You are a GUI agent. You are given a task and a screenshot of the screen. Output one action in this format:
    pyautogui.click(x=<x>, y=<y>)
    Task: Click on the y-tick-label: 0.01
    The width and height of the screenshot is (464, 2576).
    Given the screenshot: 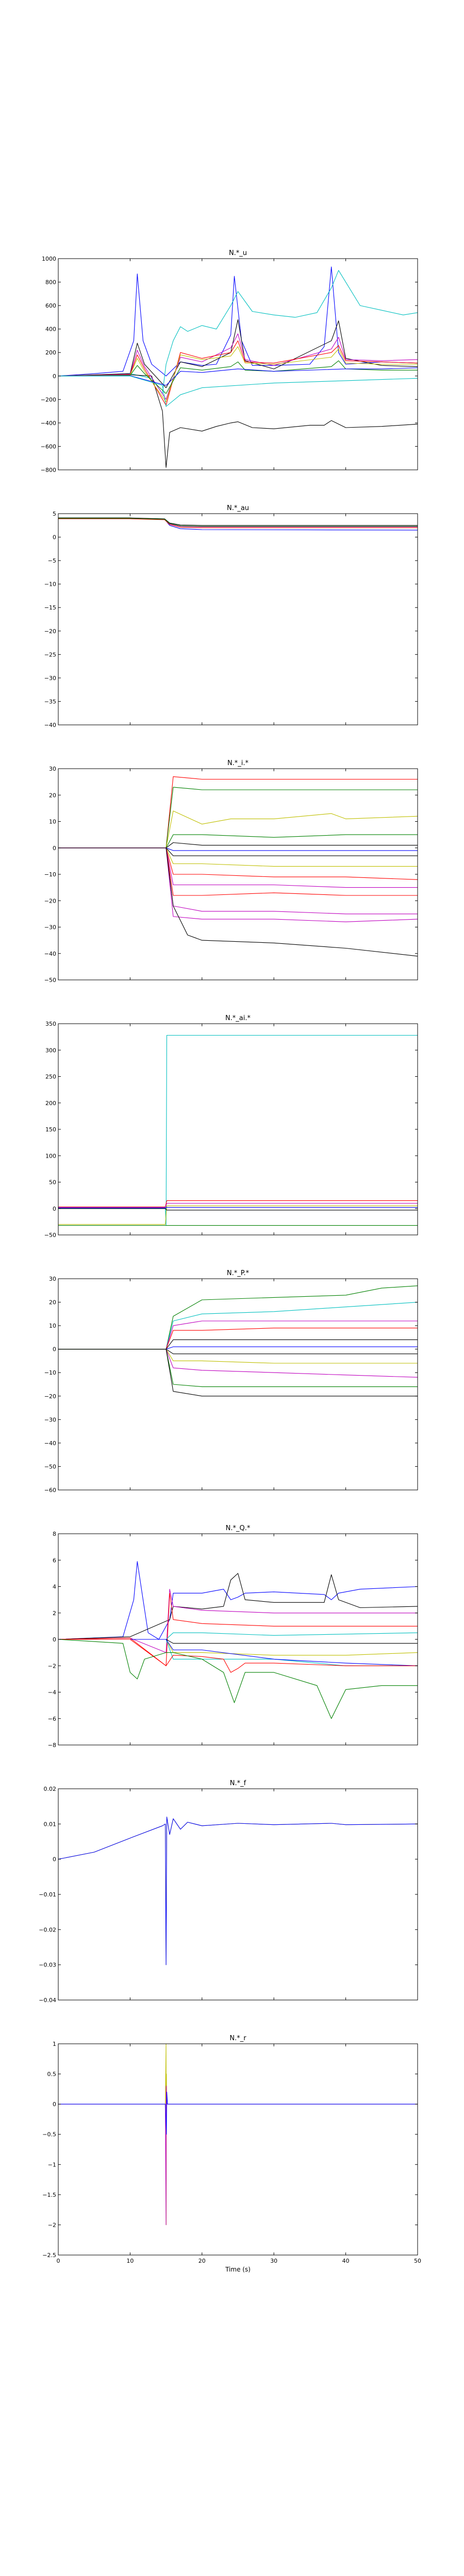 What is the action you would take?
    pyautogui.click(x=50, y=1824)
    